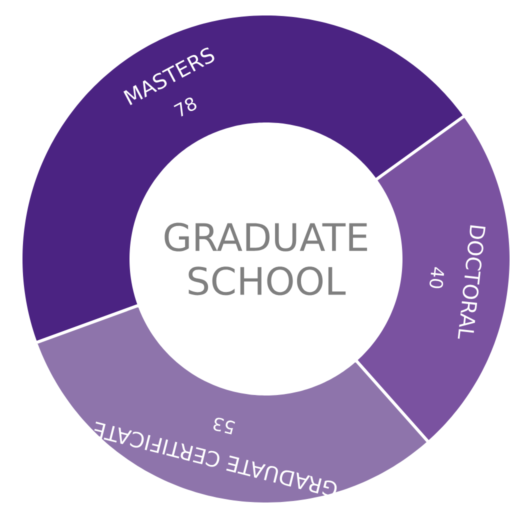  What do you see at coordinates (472, 282) in the screenshot?
I see `slice-label: DOCTORAL` at bounding box center [472, 282].